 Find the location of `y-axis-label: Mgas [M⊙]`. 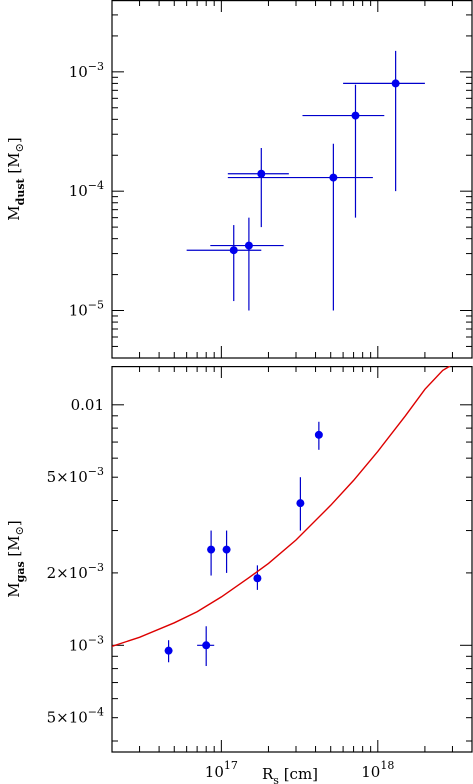

y-axis-label: Mgas [M⊙] is located at coordinates (16, 558).